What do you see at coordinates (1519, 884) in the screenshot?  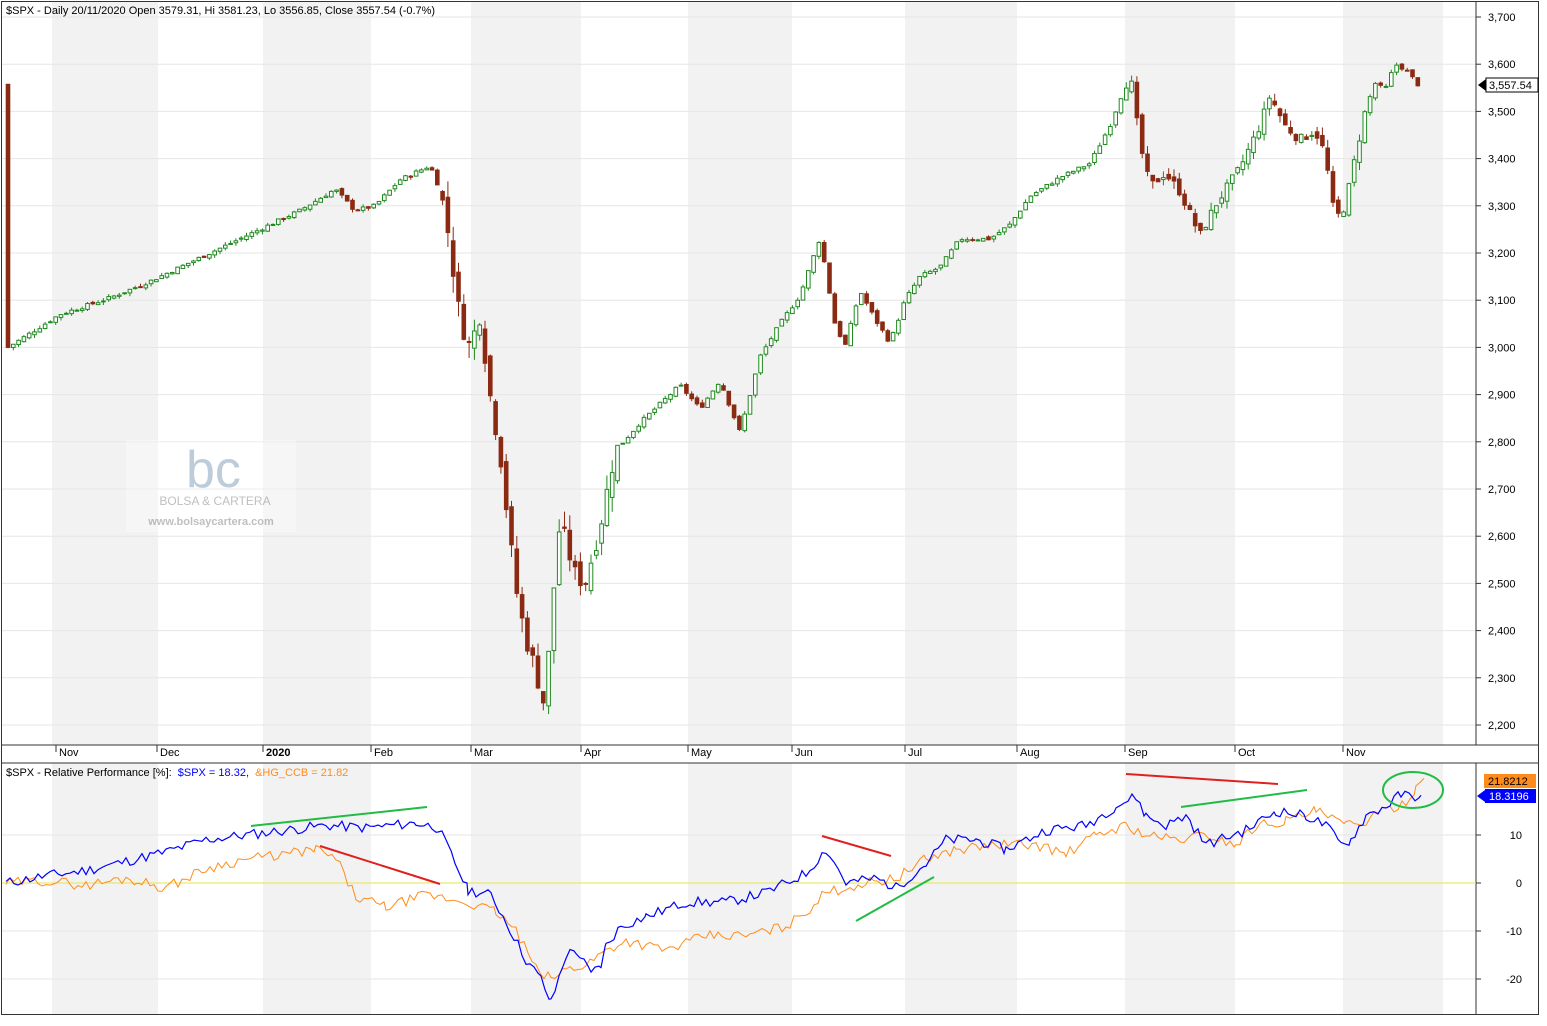 I see `rel-tick-label: 0` at bounding box center [1519, 884].